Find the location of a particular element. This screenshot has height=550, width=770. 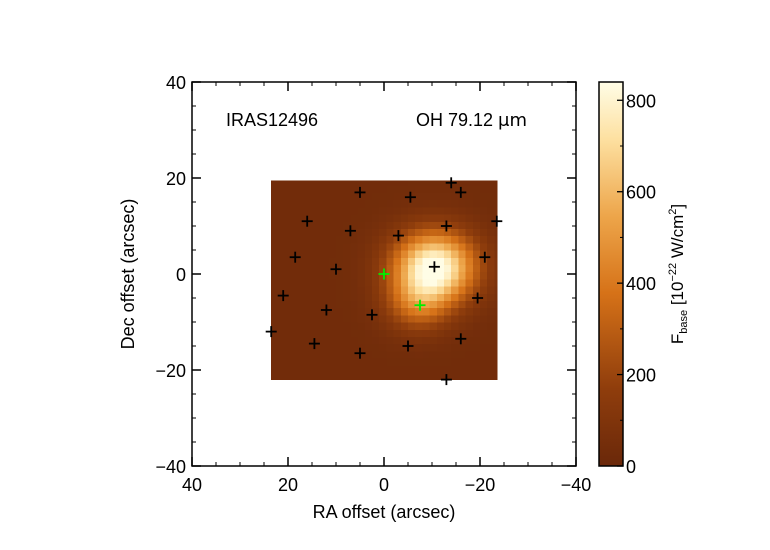

x-tick-label: −40 is located at coordinates (576, 485).